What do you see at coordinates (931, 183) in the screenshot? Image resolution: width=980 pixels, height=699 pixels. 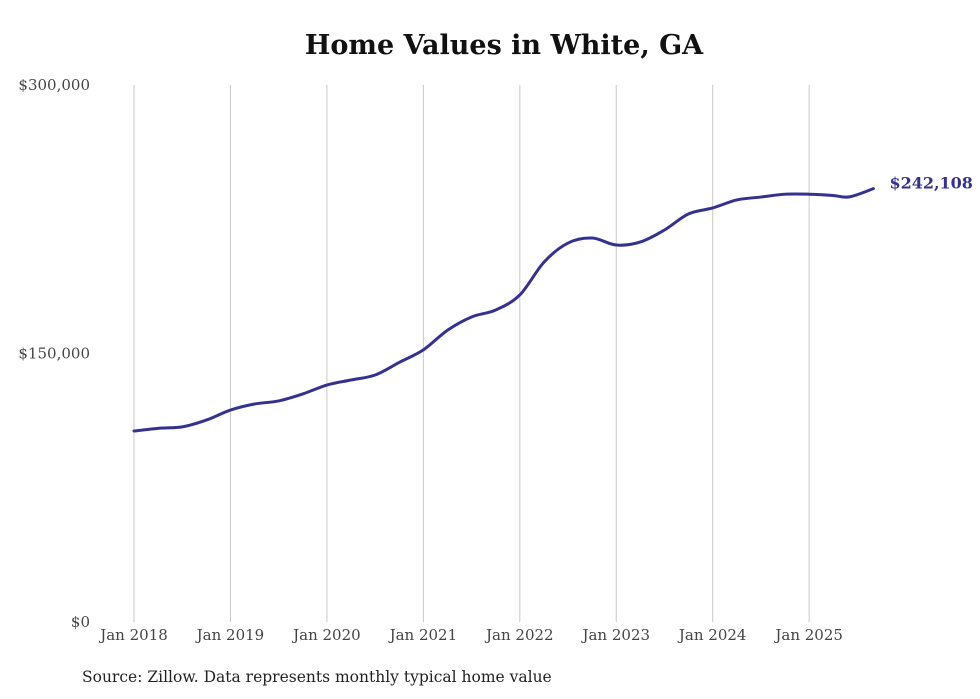 I see `end-value-label: $242,108` at bounding box center [931, 183].